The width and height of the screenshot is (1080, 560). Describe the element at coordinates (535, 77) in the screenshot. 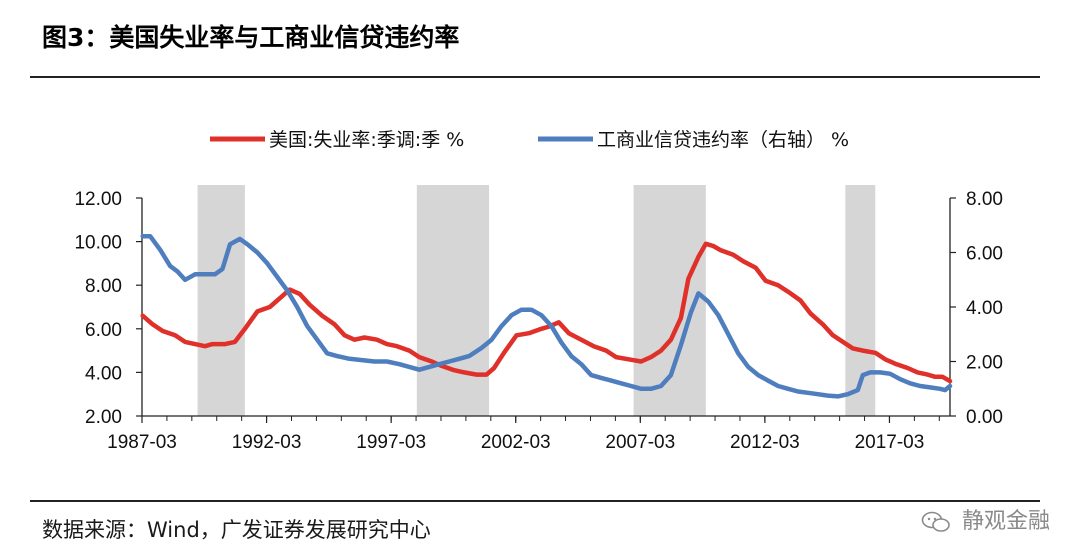

I see `title-divider` at that location.